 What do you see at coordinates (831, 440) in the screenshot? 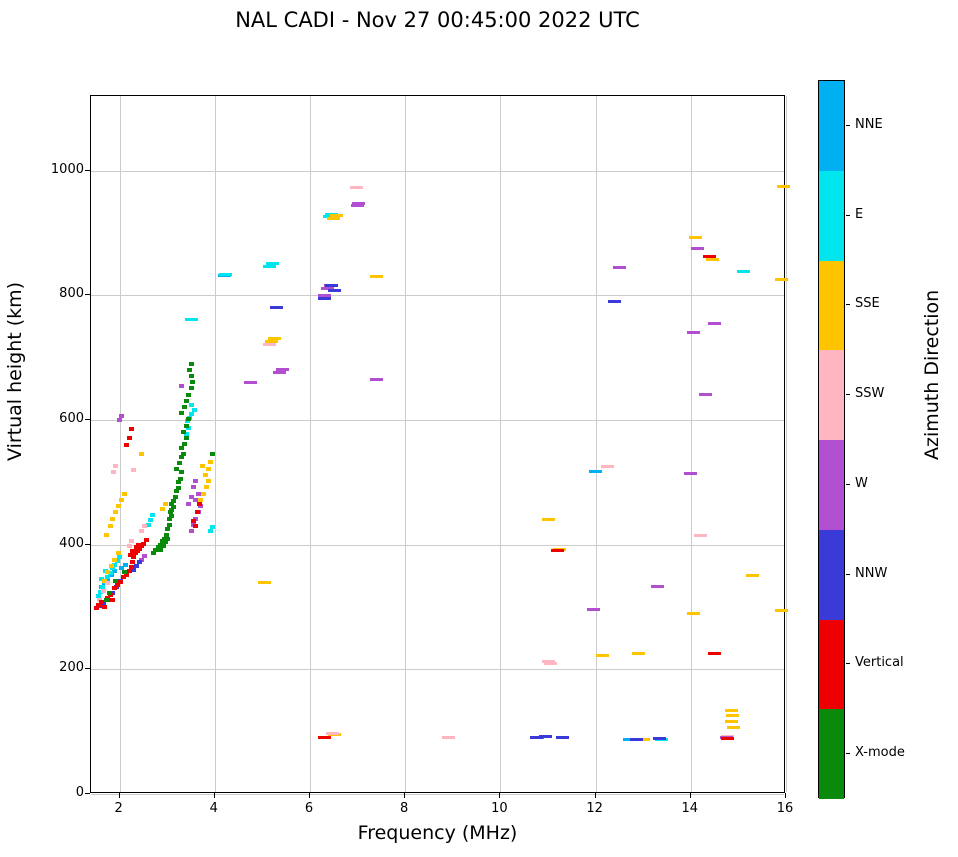
I see `azimuth-colorbar` at bounding box center [831, 440].